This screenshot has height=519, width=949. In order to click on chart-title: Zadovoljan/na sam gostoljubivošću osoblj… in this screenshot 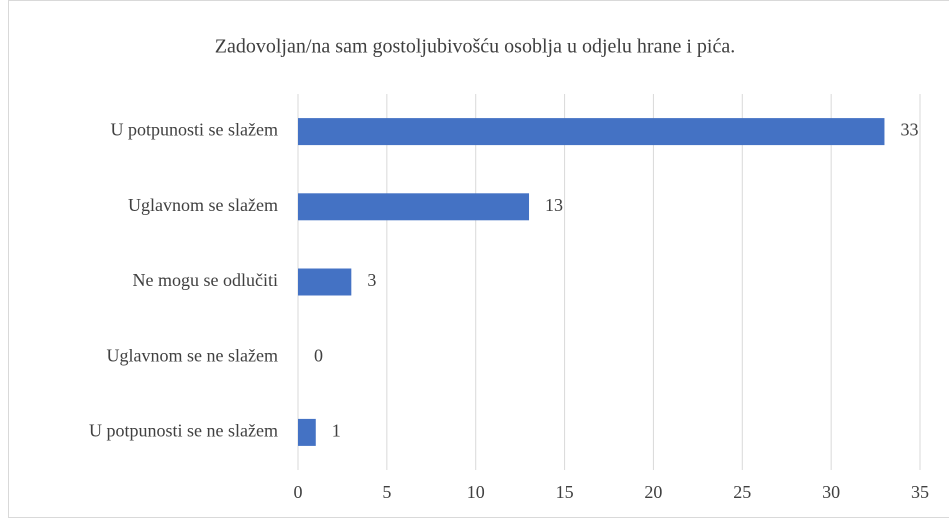, I will do `click(475, 47)`.